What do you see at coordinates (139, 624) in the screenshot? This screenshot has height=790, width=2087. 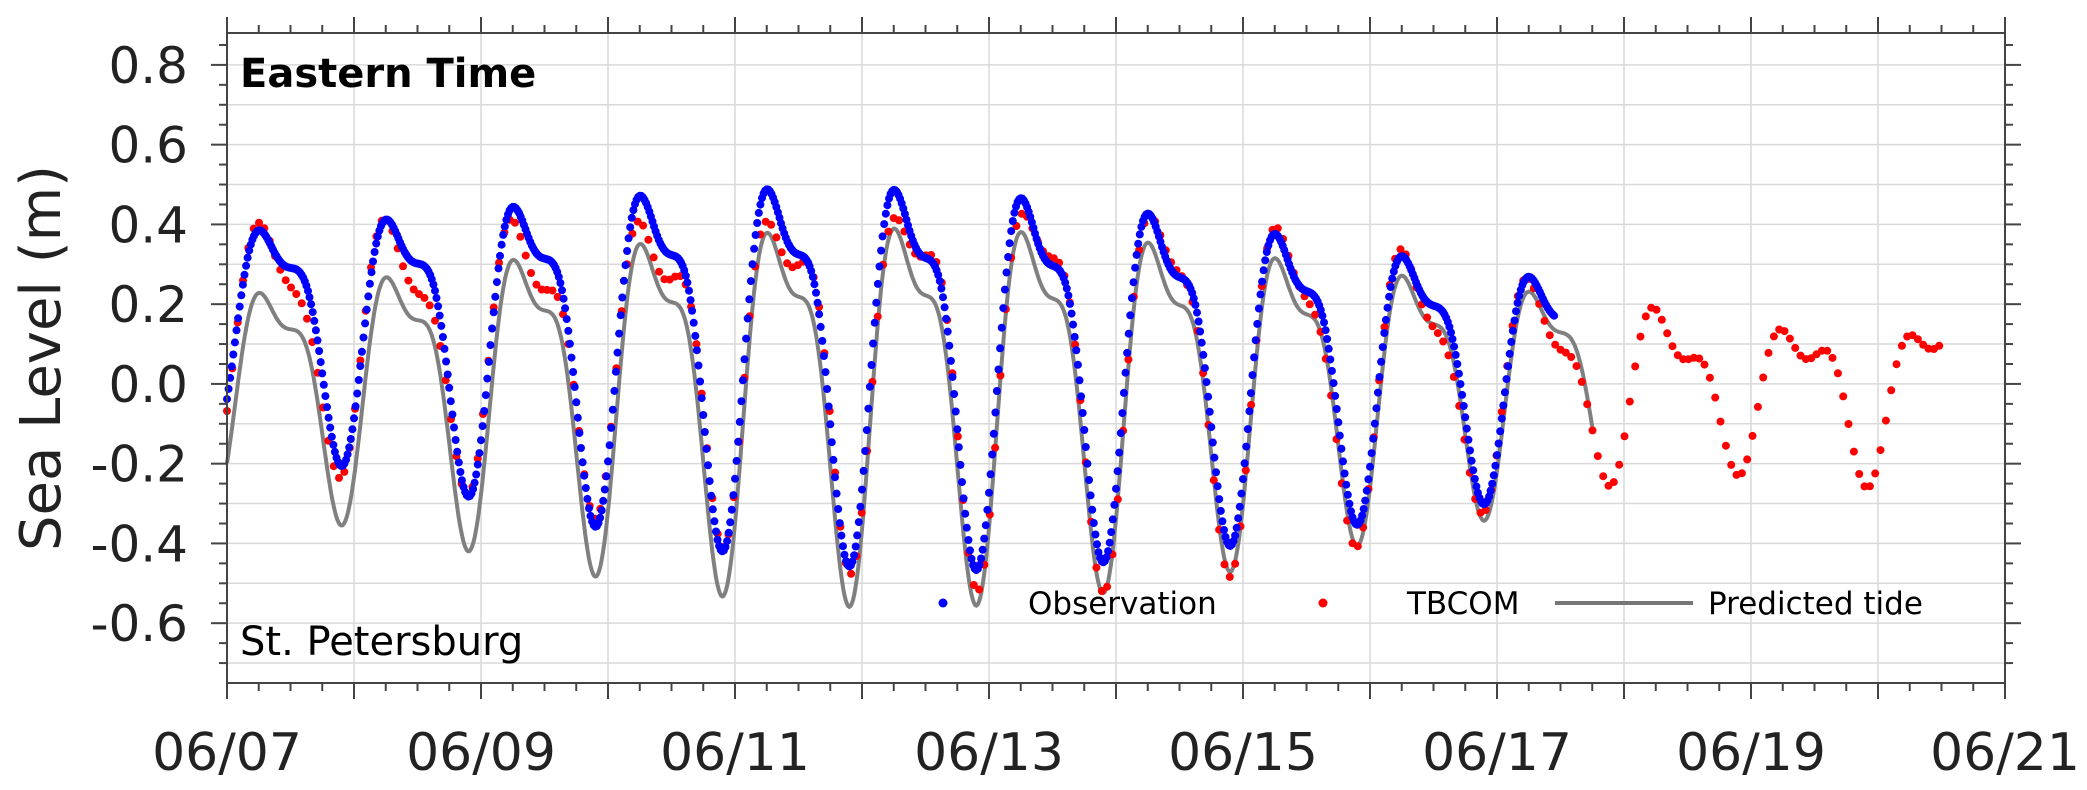 I see `y-tick-label: -0.6` at bounding box center [139, 624].